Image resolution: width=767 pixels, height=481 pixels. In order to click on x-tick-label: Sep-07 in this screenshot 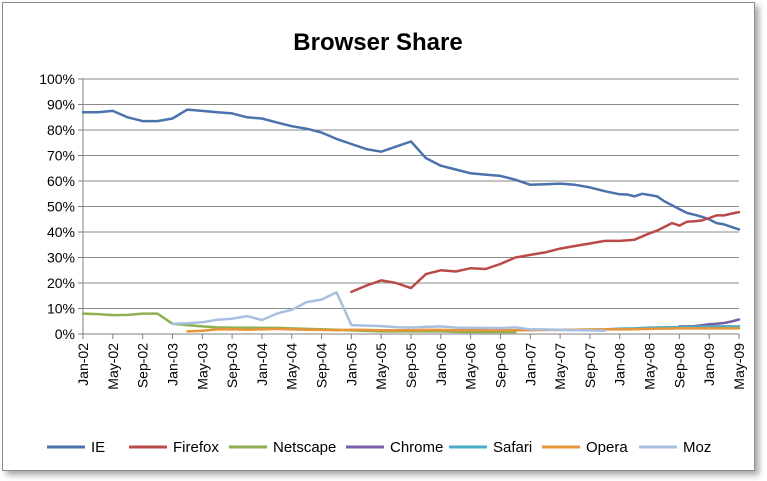, I will do `click(590, 365)`.